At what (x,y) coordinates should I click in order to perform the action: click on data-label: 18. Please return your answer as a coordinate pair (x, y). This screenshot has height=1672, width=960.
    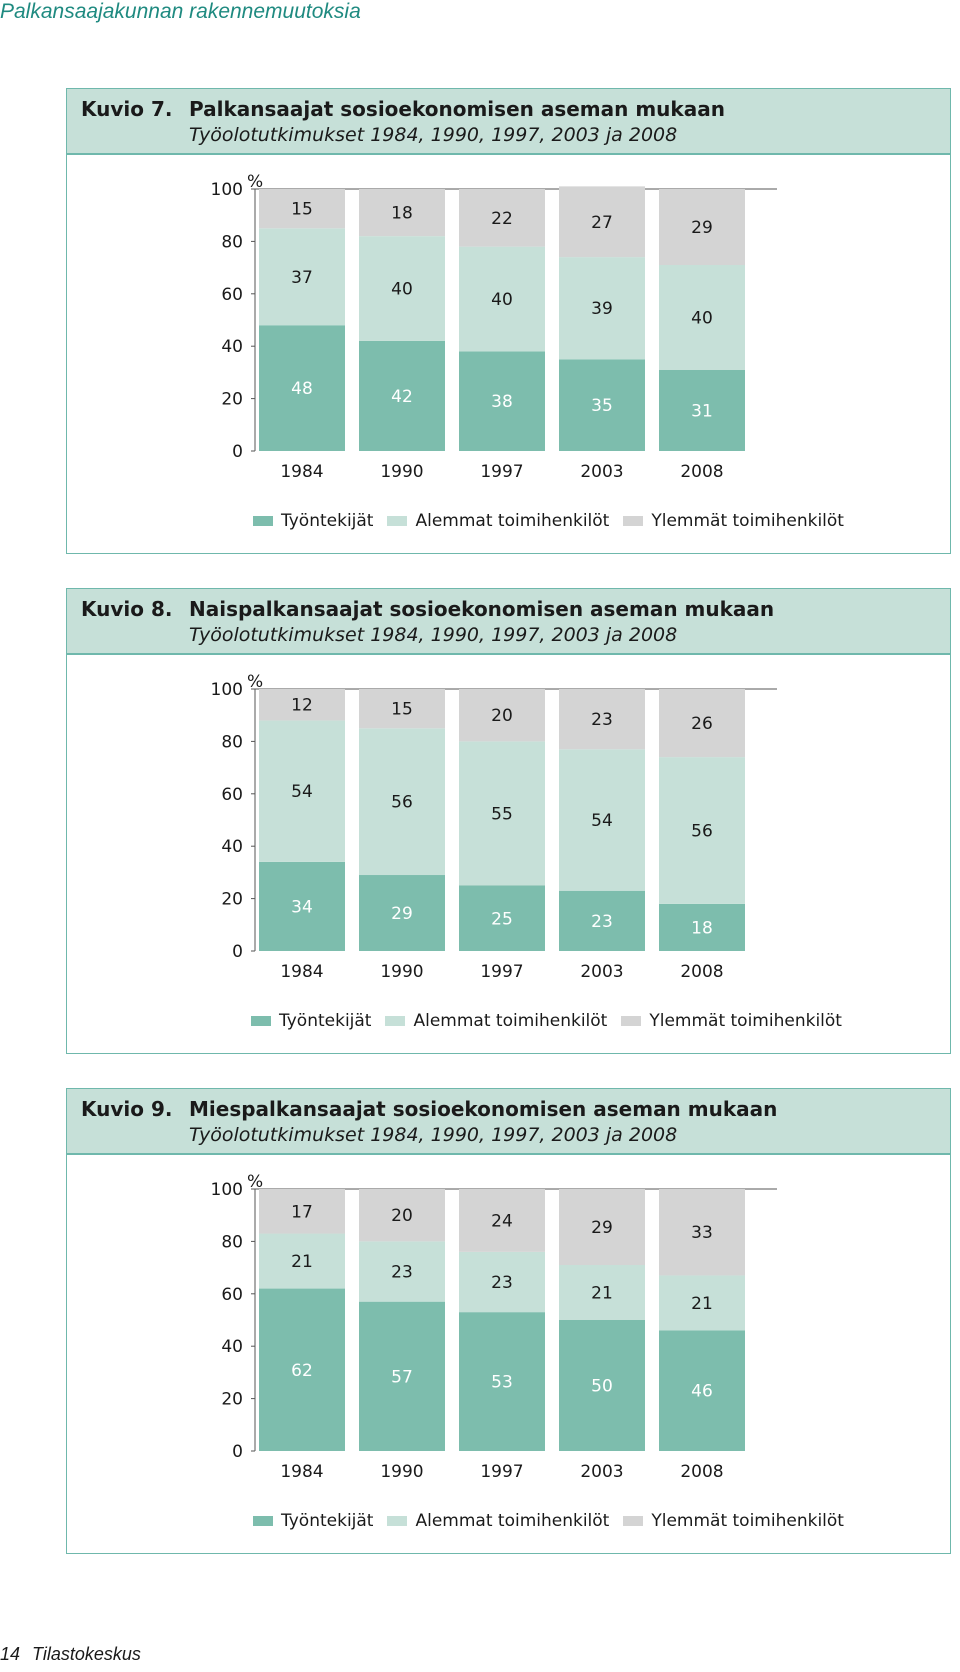
    Looking at the image, I should click on (702, 928).